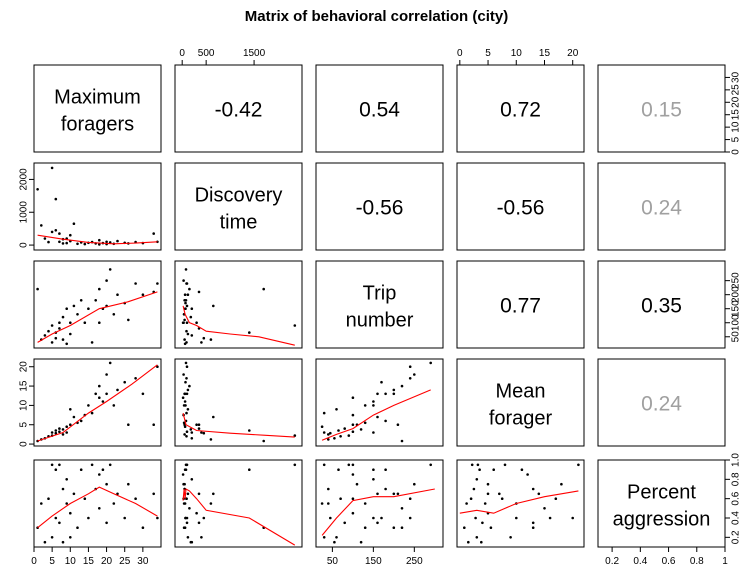  What do you see at coordinates (379, 402) in the screenshot?
I see `panel-mean-forager-vs-trip-number` at bounding box center [379, 402].